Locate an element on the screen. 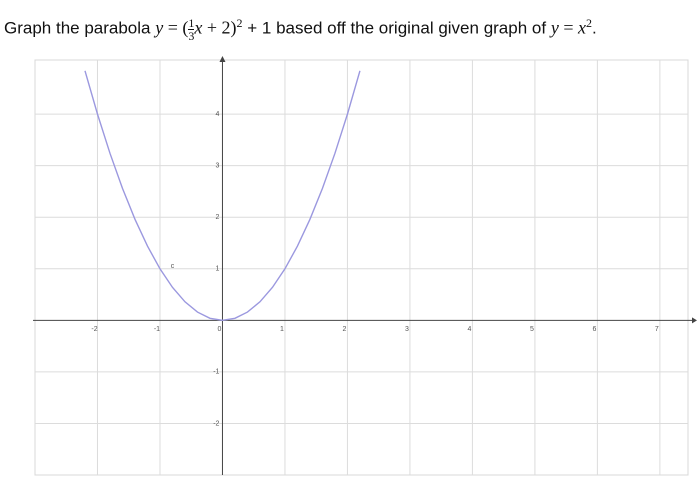  x-tick-label: 7 is located at coordinates (657, 329).